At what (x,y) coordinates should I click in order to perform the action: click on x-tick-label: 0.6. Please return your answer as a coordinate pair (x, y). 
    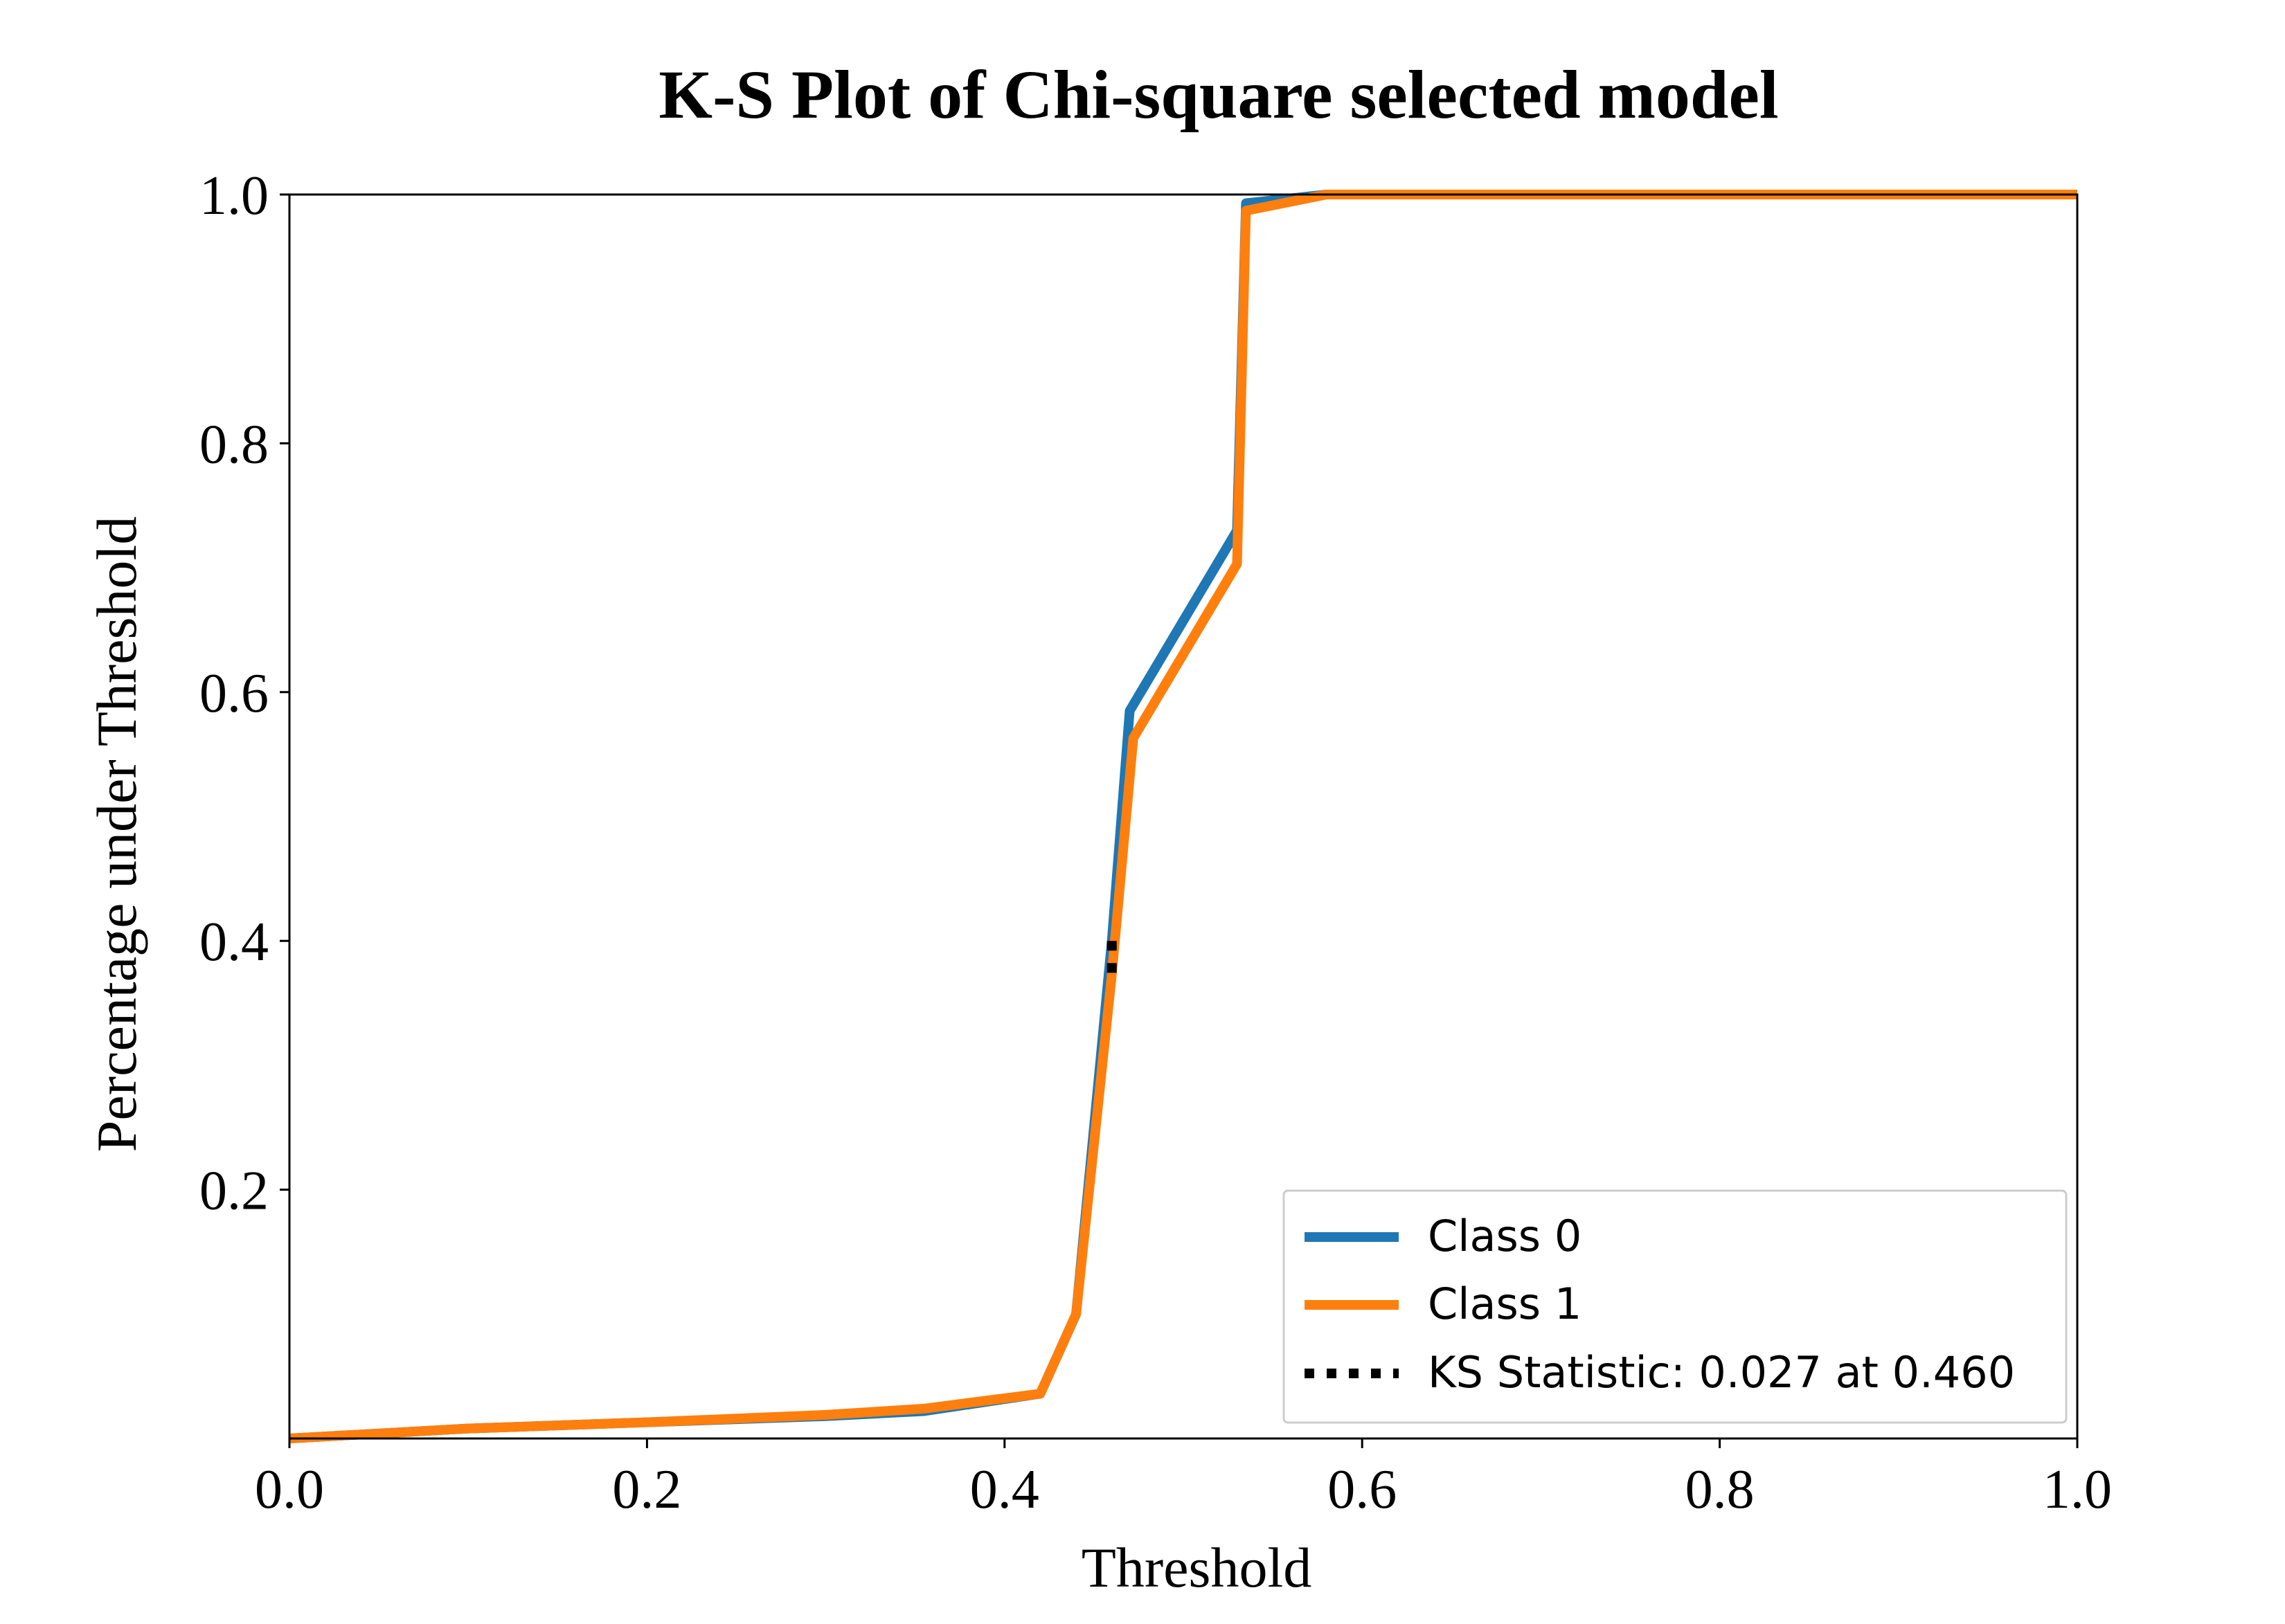
    Looking at the image, I should click on (1362, 1489).